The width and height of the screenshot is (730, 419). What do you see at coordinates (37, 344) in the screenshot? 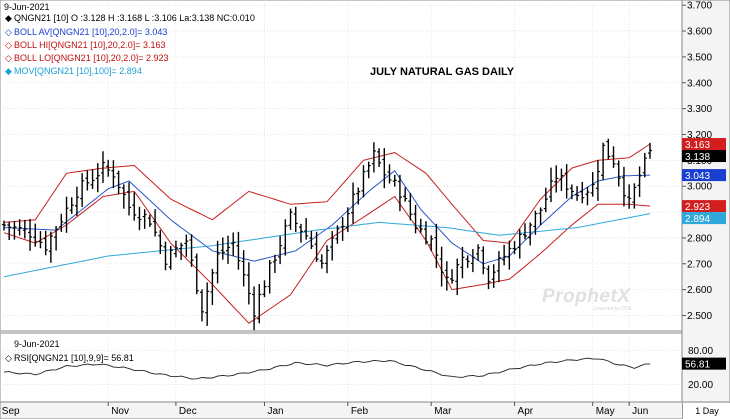
I see `rsi-date: 9-Jun-2021` at bounding box center [37, 344].